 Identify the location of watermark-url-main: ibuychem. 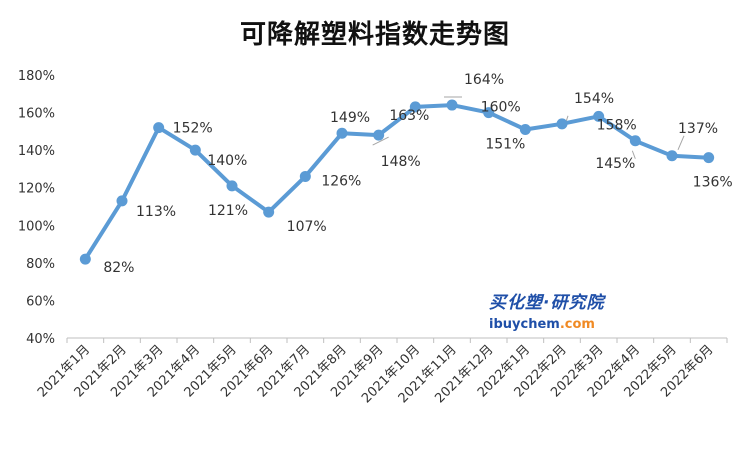
(524, 324).